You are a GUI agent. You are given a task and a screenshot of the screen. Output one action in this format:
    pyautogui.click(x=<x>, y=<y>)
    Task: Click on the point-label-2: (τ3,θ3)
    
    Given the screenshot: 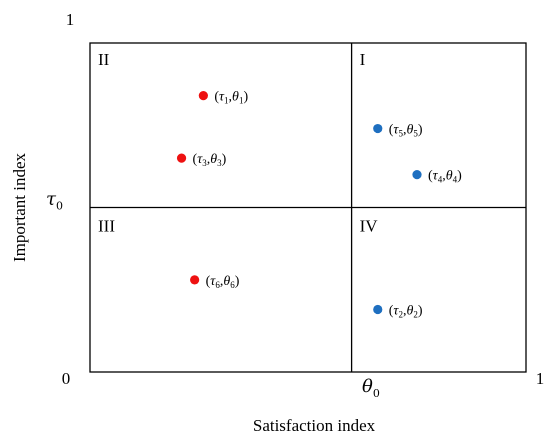 What is the action you would take?
    pyautogui.click(x=210, y=160)
    